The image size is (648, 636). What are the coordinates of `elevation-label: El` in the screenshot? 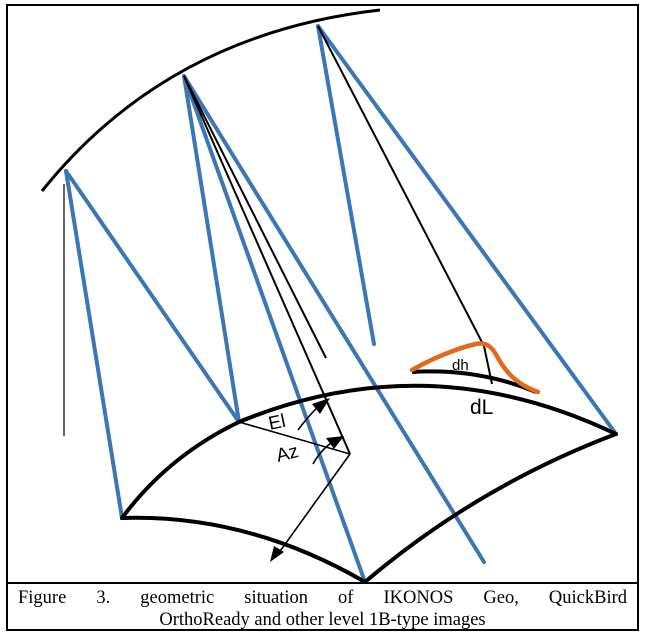 It's located at (277, 423).